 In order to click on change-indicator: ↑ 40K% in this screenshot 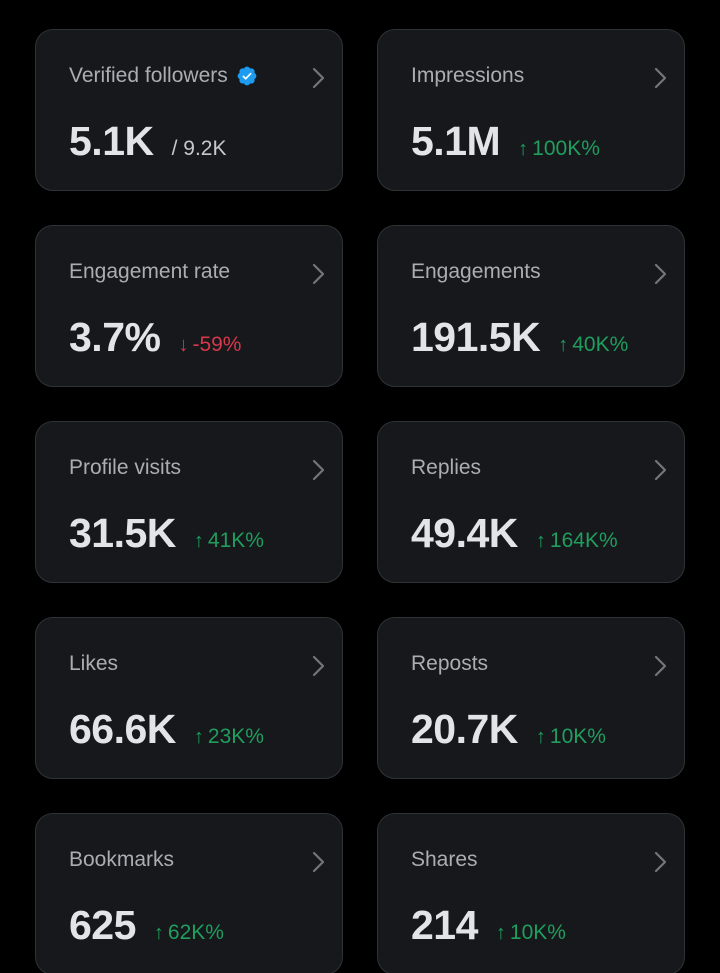, I will do `click(593, 345)`.